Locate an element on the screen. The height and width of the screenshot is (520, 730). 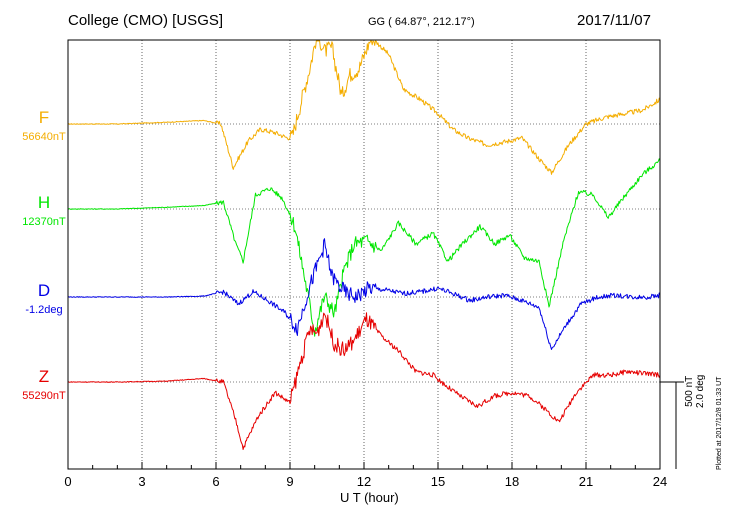
scale-deg: 2.0 deg is located at coordinates (700, 391).